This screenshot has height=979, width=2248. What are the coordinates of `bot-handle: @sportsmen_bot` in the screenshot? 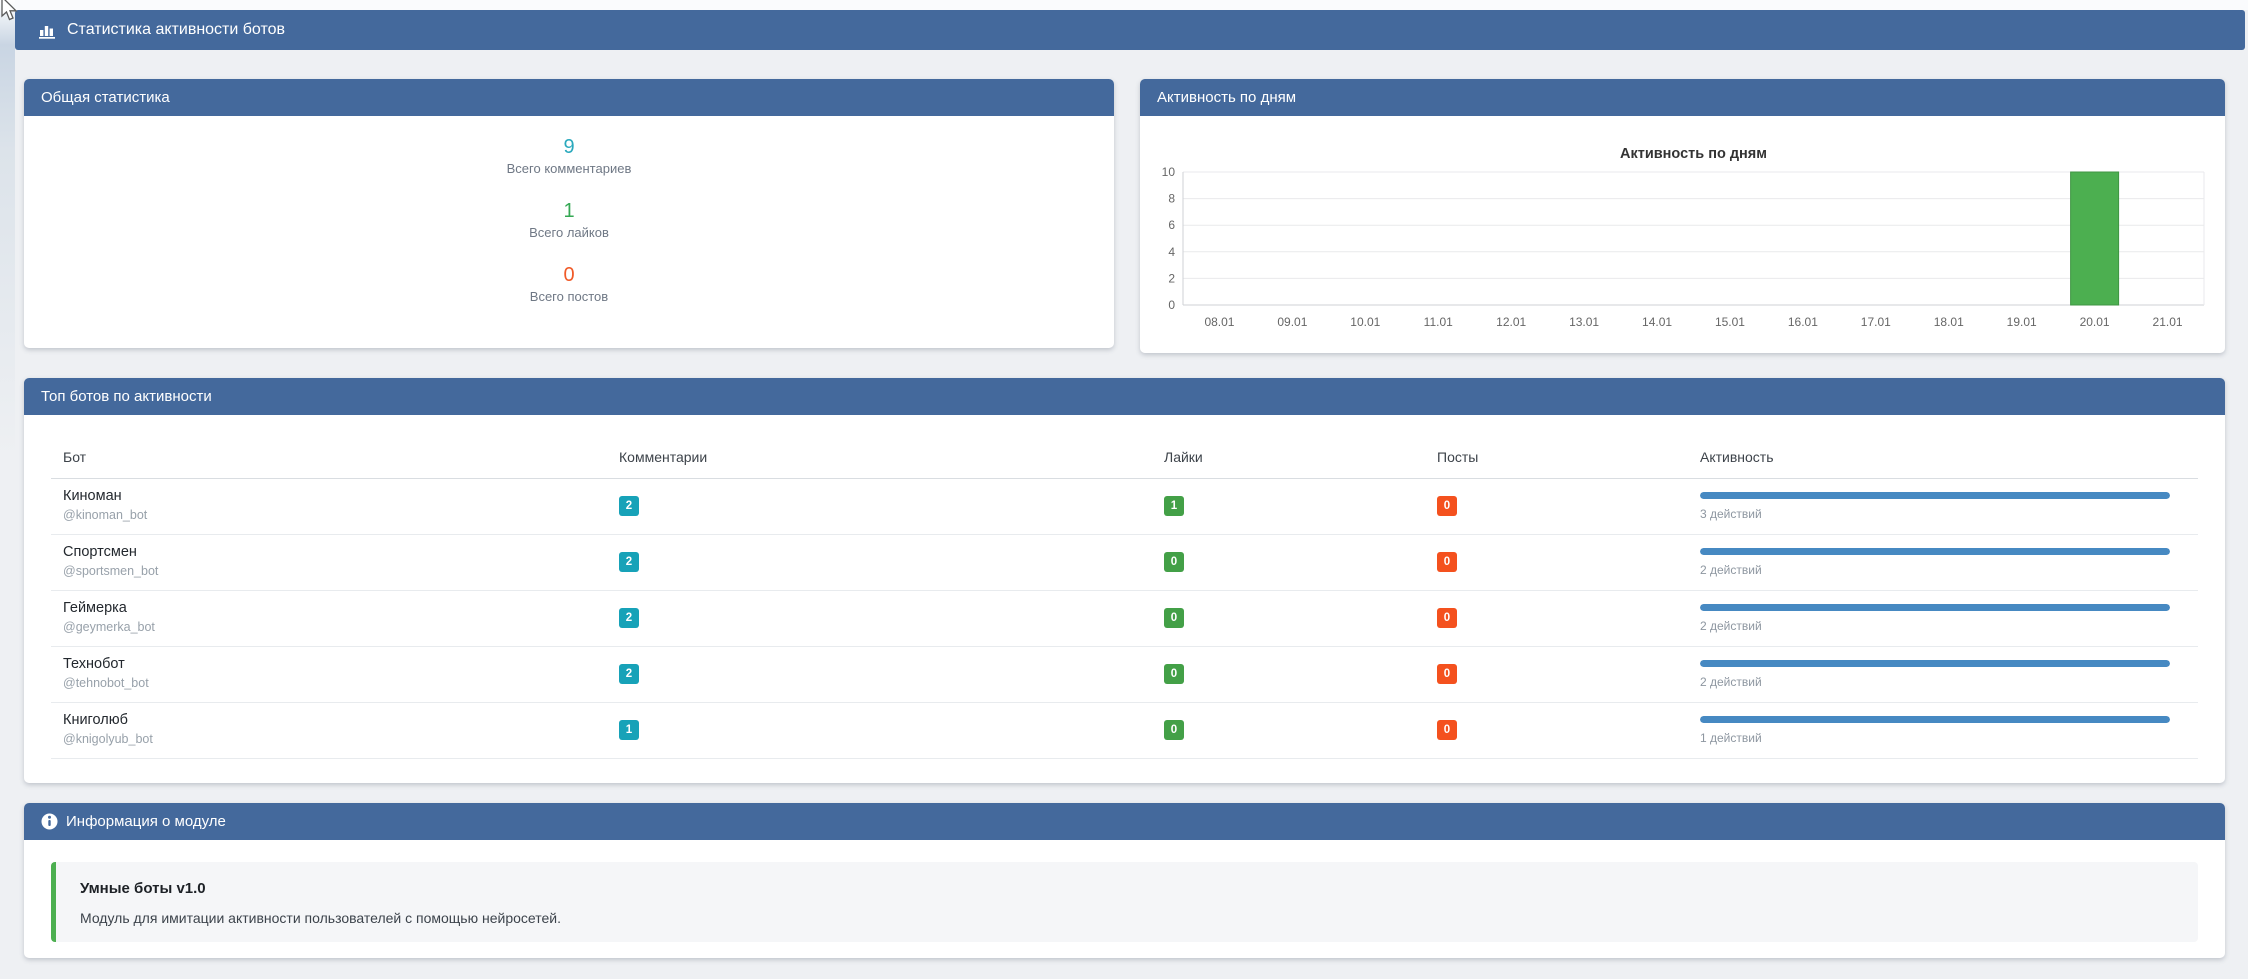 It's located at (111, 571).